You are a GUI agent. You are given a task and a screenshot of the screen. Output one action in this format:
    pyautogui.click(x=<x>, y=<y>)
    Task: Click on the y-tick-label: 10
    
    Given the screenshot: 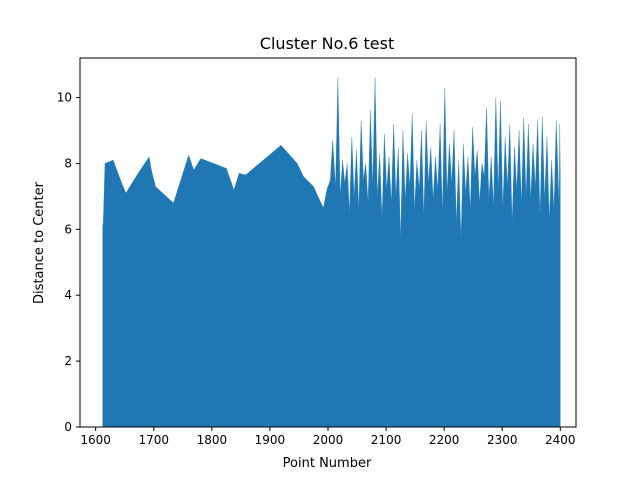 What is the action you would take?
    pyautogui.click(x=64, y=98)
    